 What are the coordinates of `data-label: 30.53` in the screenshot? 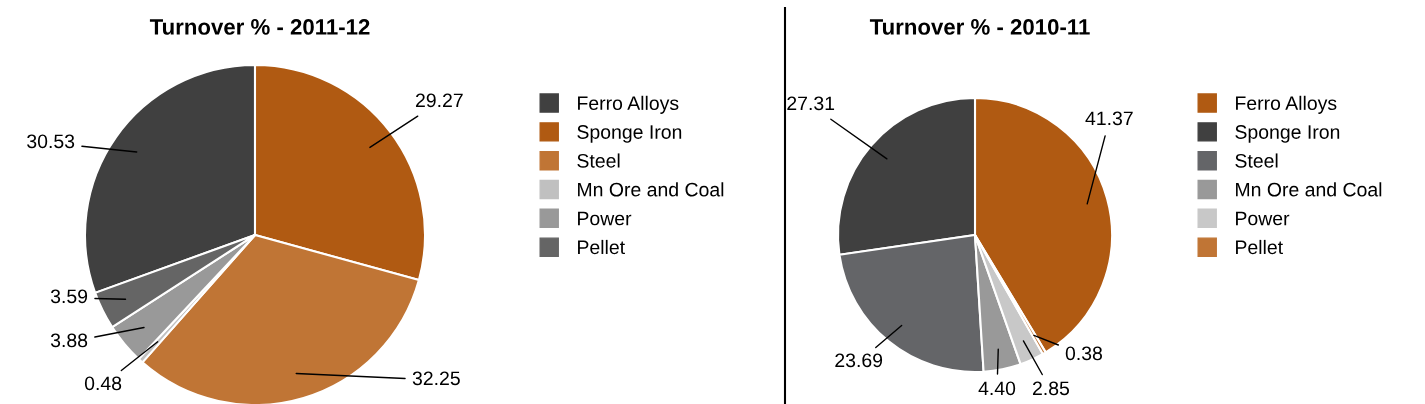 It's located at (51, 141).